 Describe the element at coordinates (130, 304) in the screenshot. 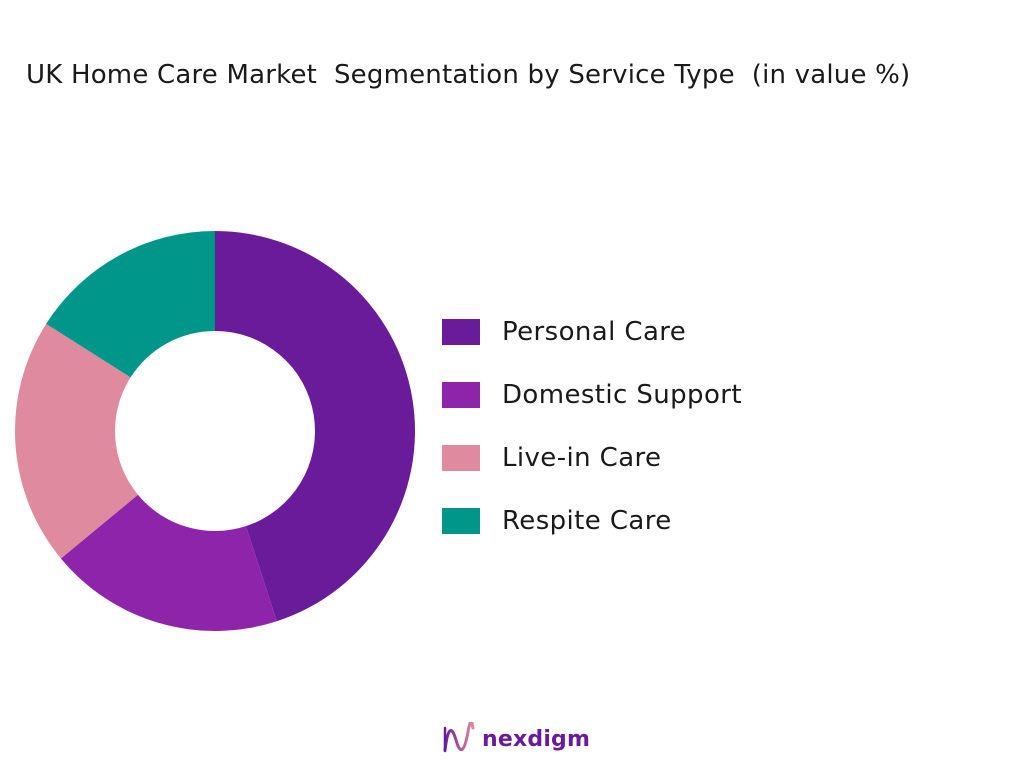

I see `donut-slice-respite-care` at that location.